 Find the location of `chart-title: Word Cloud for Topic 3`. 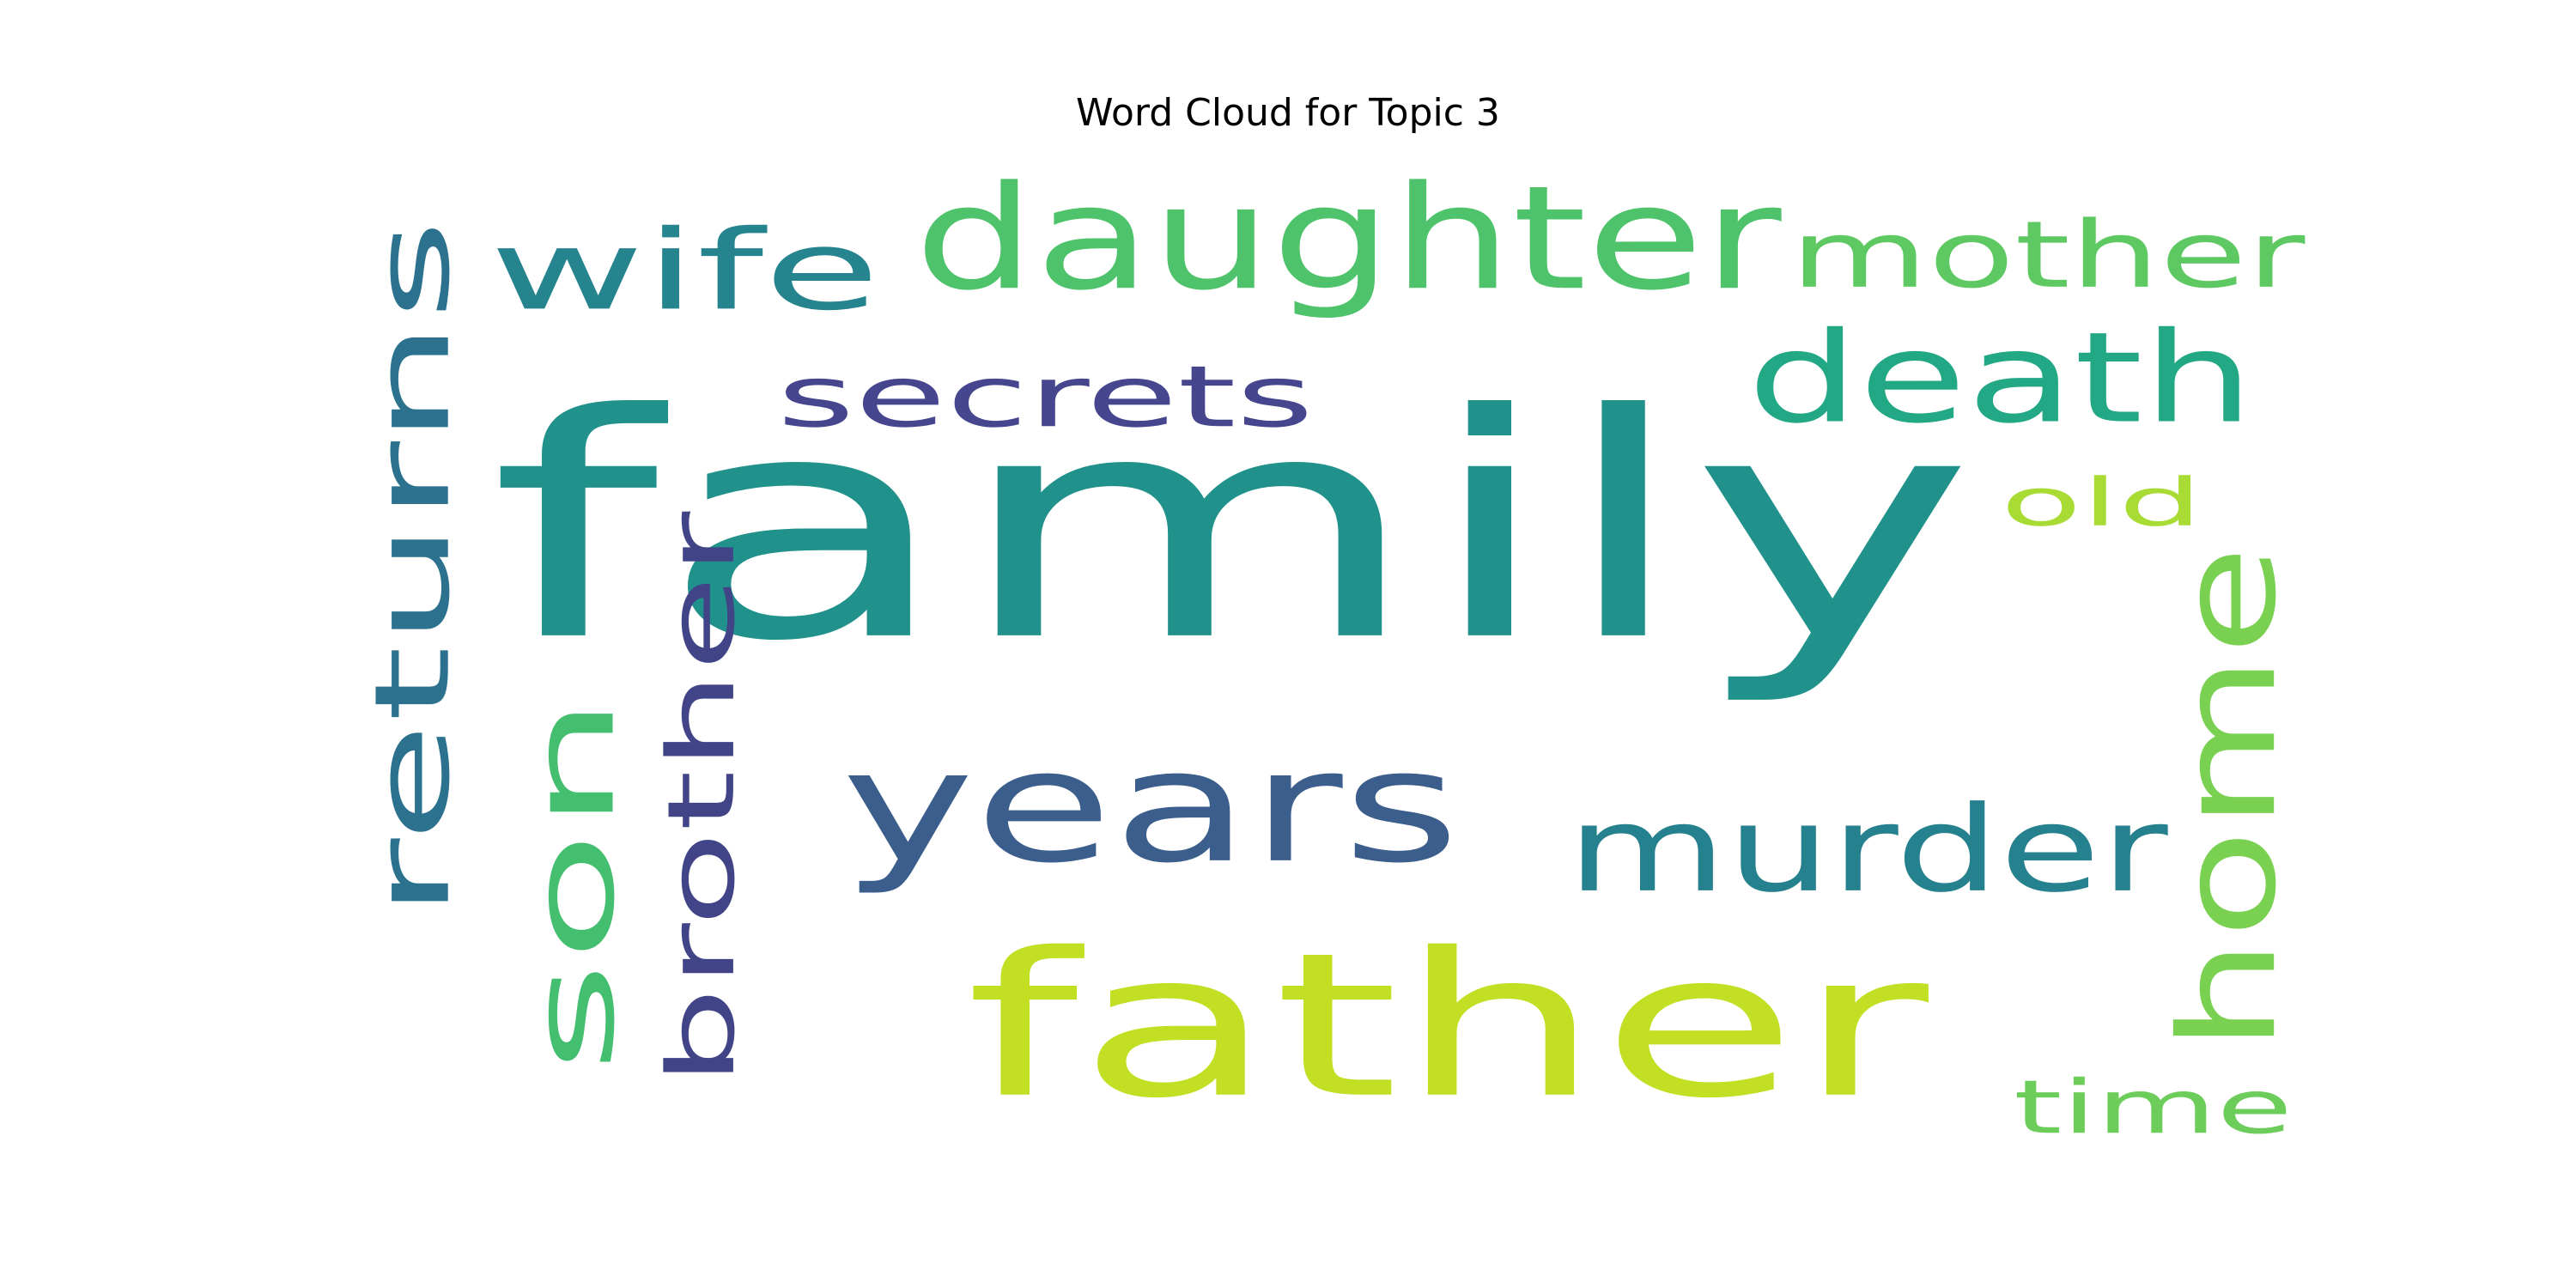

chart-title: Word Cloud for Topic 3 is located at coordinates (1288, 113).